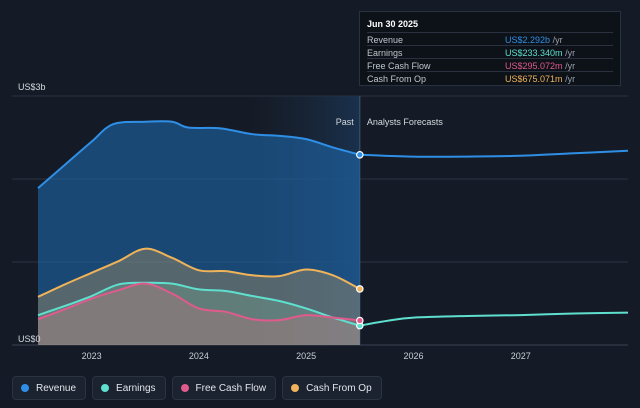 The height and width of the screenshot is (408, 640). What do you see at coordinates (360, 320) in the screenshot?
I see `free-cash-flow-point` at bounding box center [360, 320].